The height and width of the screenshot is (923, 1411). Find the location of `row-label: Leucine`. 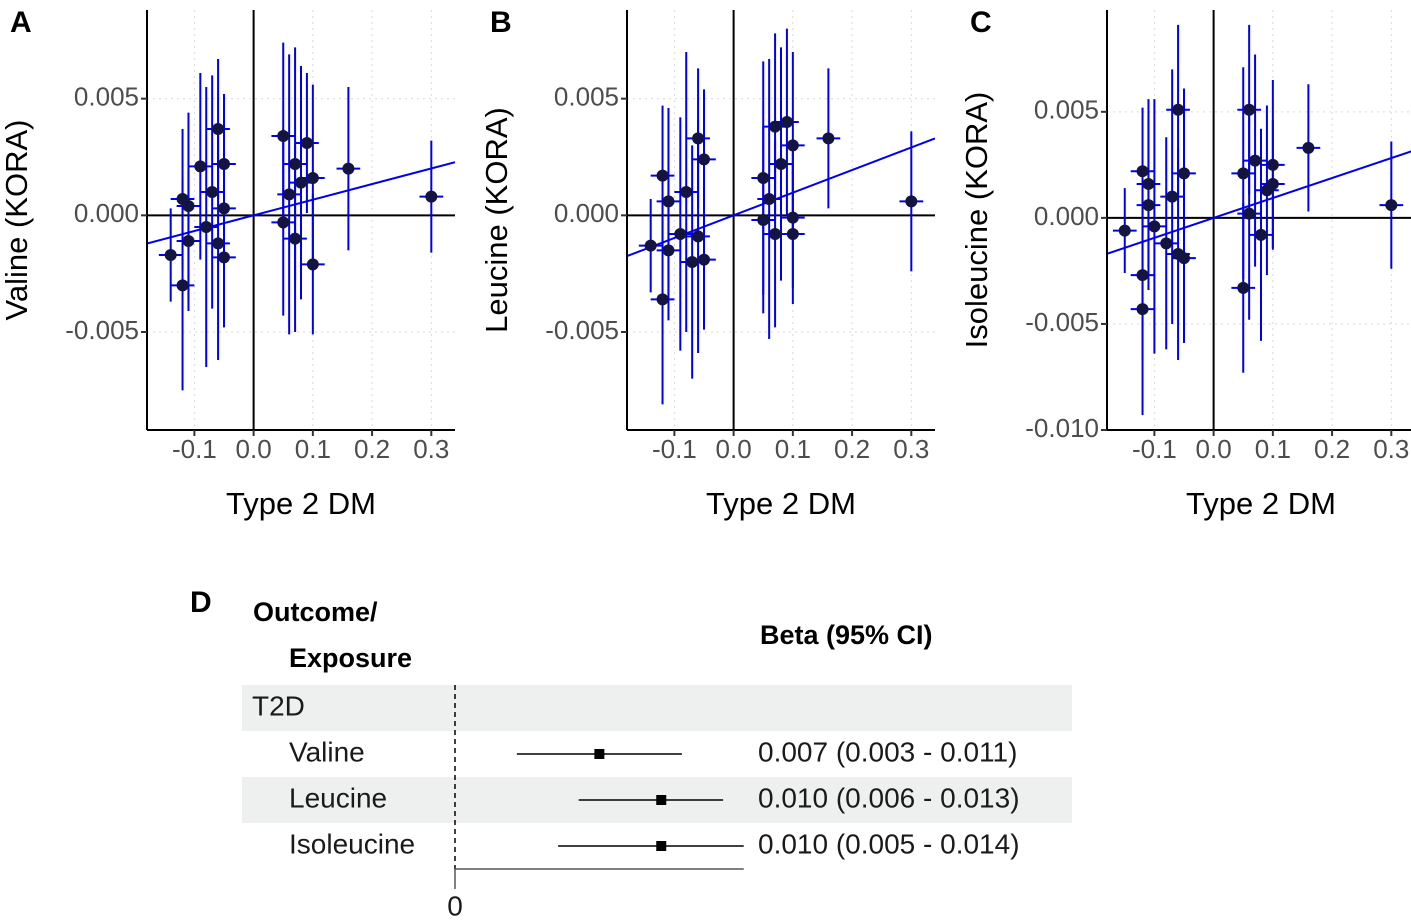

row-label: Leucine is located at coordinates (338, 797).